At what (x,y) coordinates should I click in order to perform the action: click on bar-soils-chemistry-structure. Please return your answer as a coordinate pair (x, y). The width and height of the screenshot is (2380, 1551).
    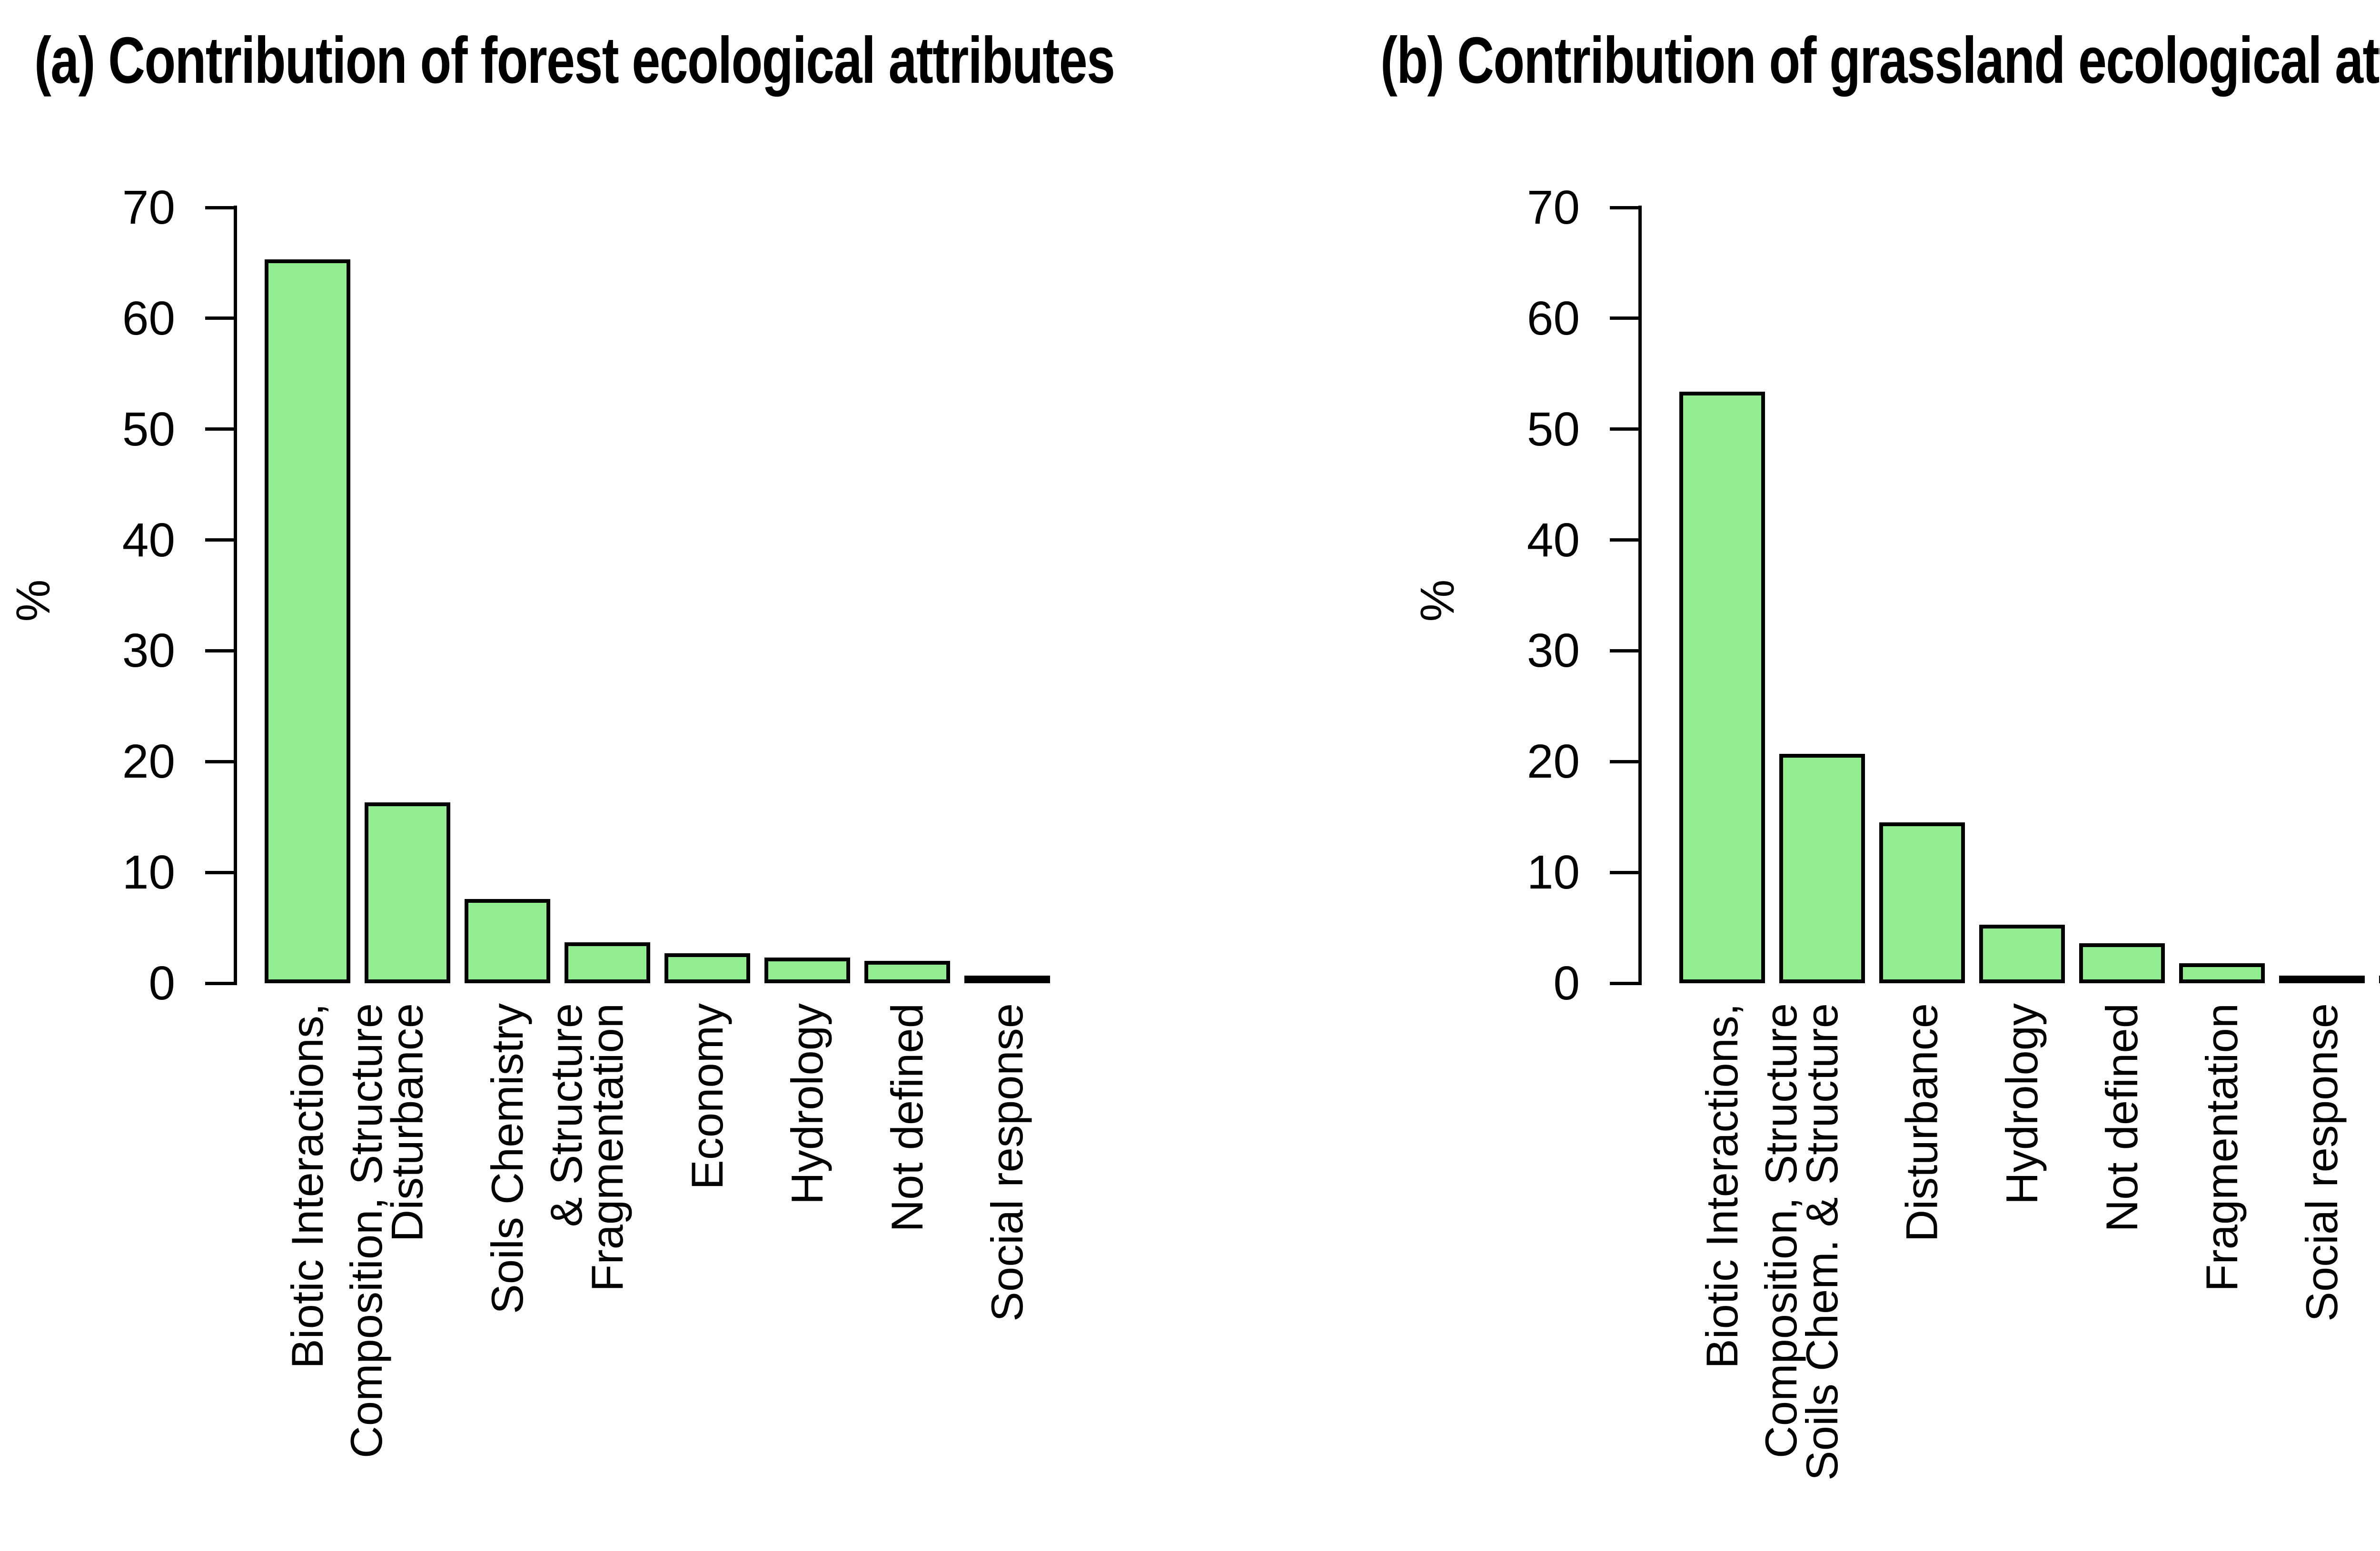
    Looking at the image, I should click on (507, 941).